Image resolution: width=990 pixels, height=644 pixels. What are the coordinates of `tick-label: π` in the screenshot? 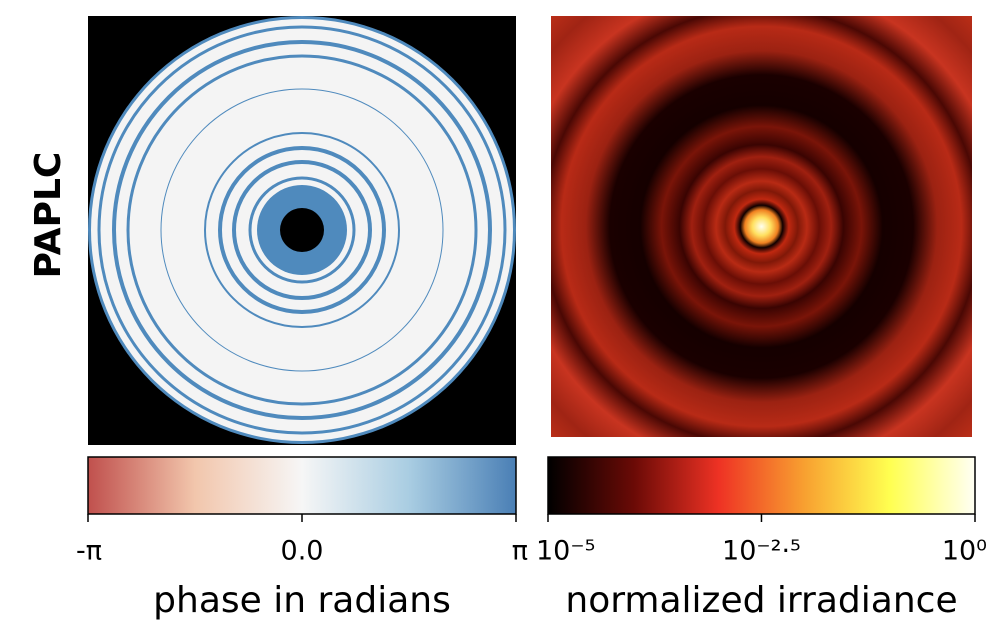 It's located at (520, 551).